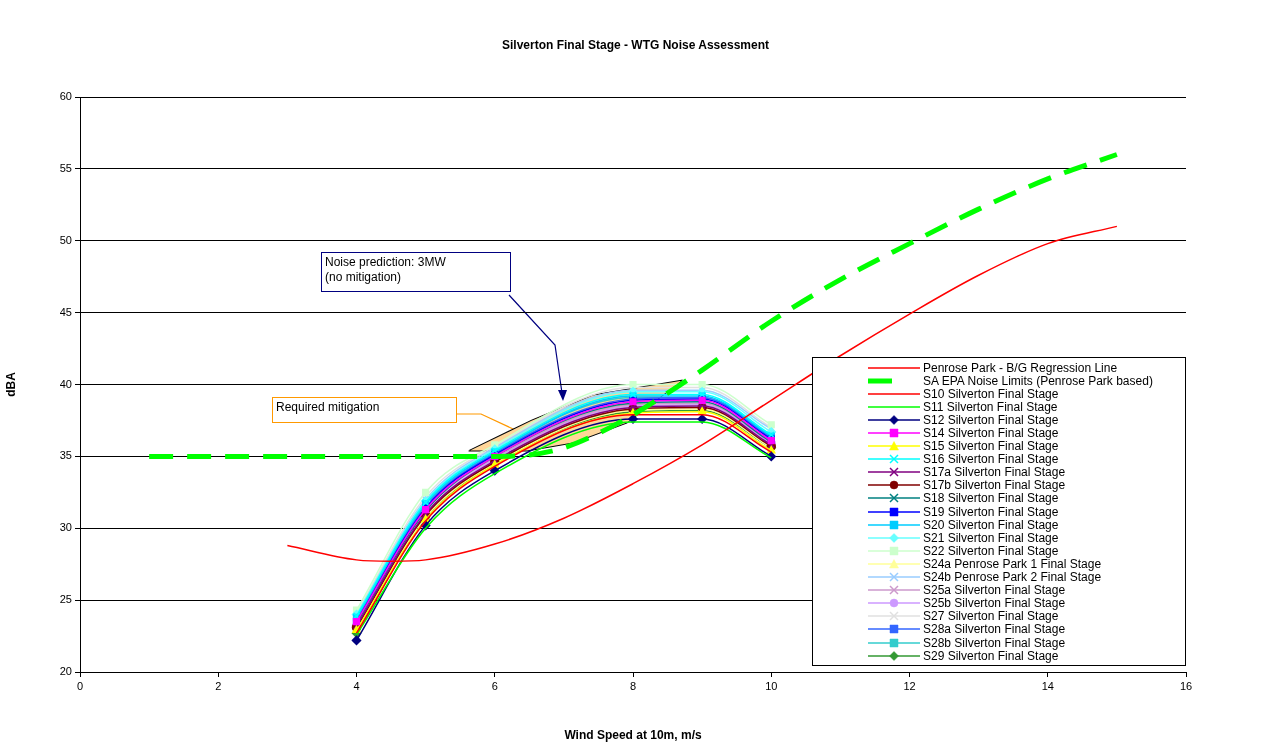 Image resolution: width=1271 pixels, height=747 pixels. Describe the element at coordinates (991, 433) in the screenshot. I see `legend-label: S14 Silverton Final Stage` at that location.